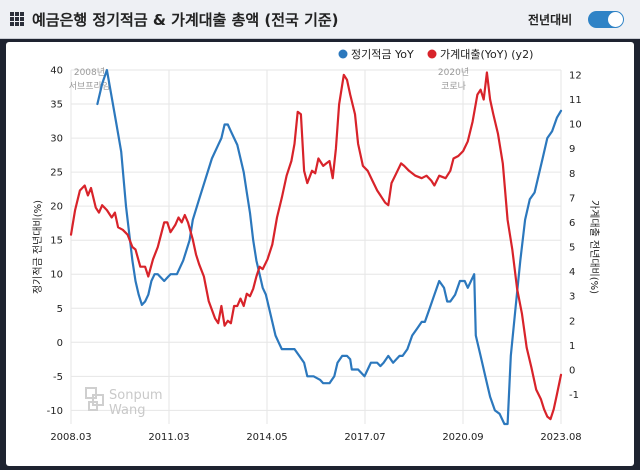 This screenshot has height=470, width=640. Describe the element at coordinates (56, 173) in the screenshot. I see `y-left-tick-label: 25` at that location.